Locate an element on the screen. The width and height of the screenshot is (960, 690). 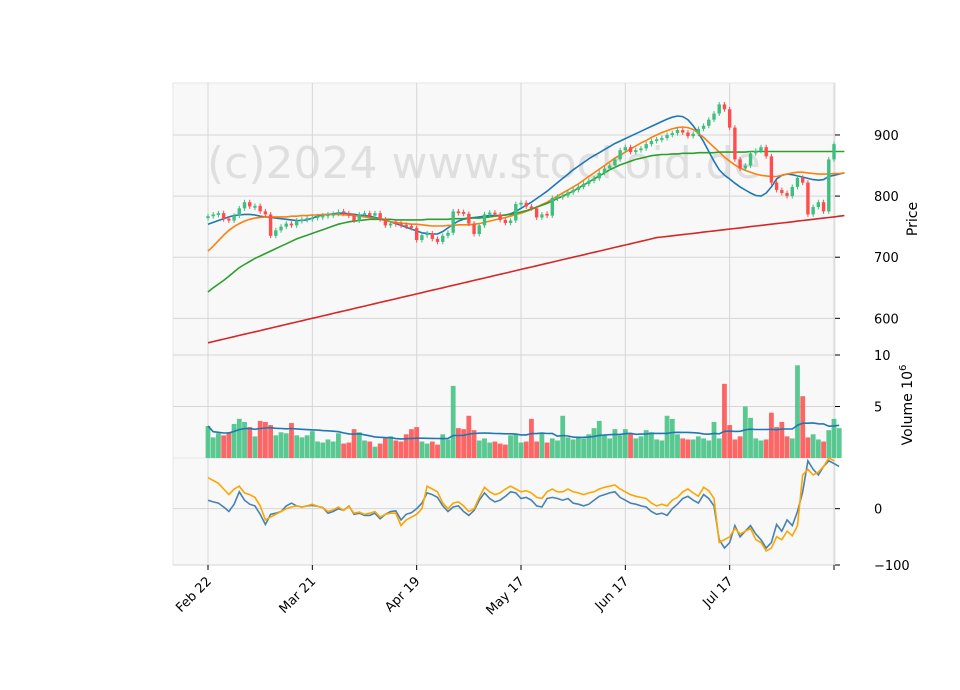
oscillator-panel-bg is located at coordinates (504, 511).